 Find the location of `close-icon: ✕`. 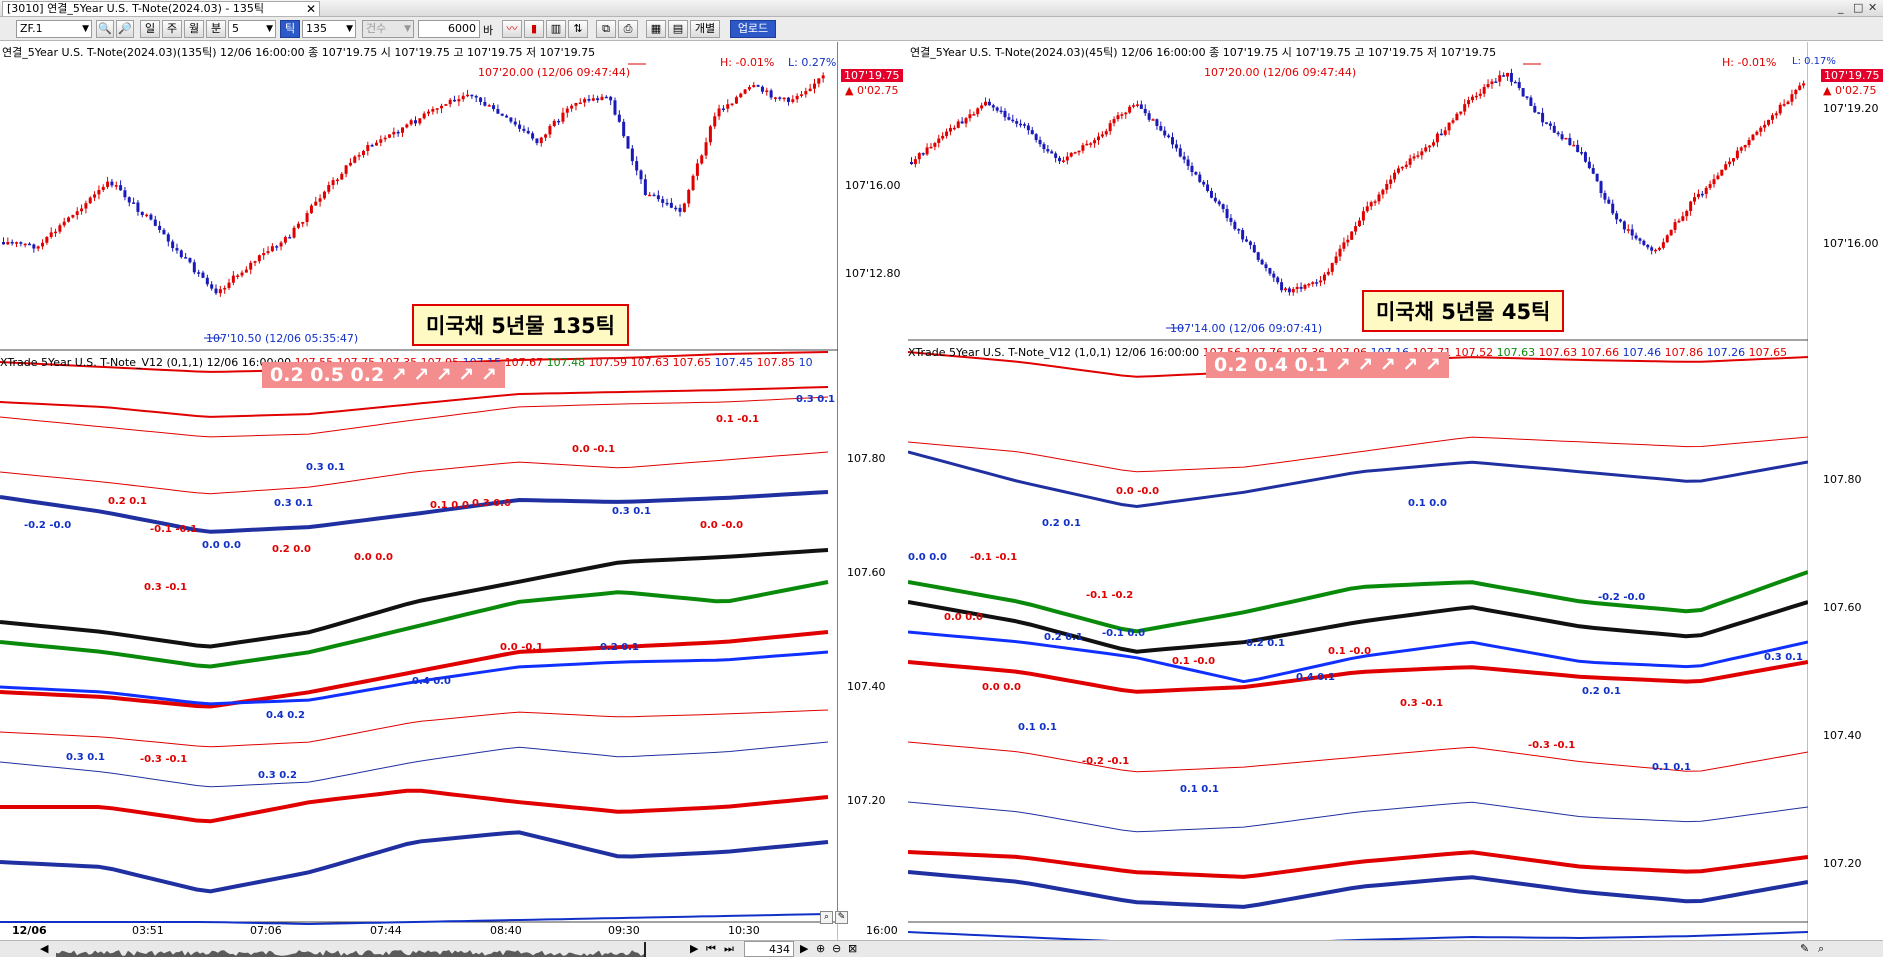

close-icon: ✕ is located at coordinates (311, 9).